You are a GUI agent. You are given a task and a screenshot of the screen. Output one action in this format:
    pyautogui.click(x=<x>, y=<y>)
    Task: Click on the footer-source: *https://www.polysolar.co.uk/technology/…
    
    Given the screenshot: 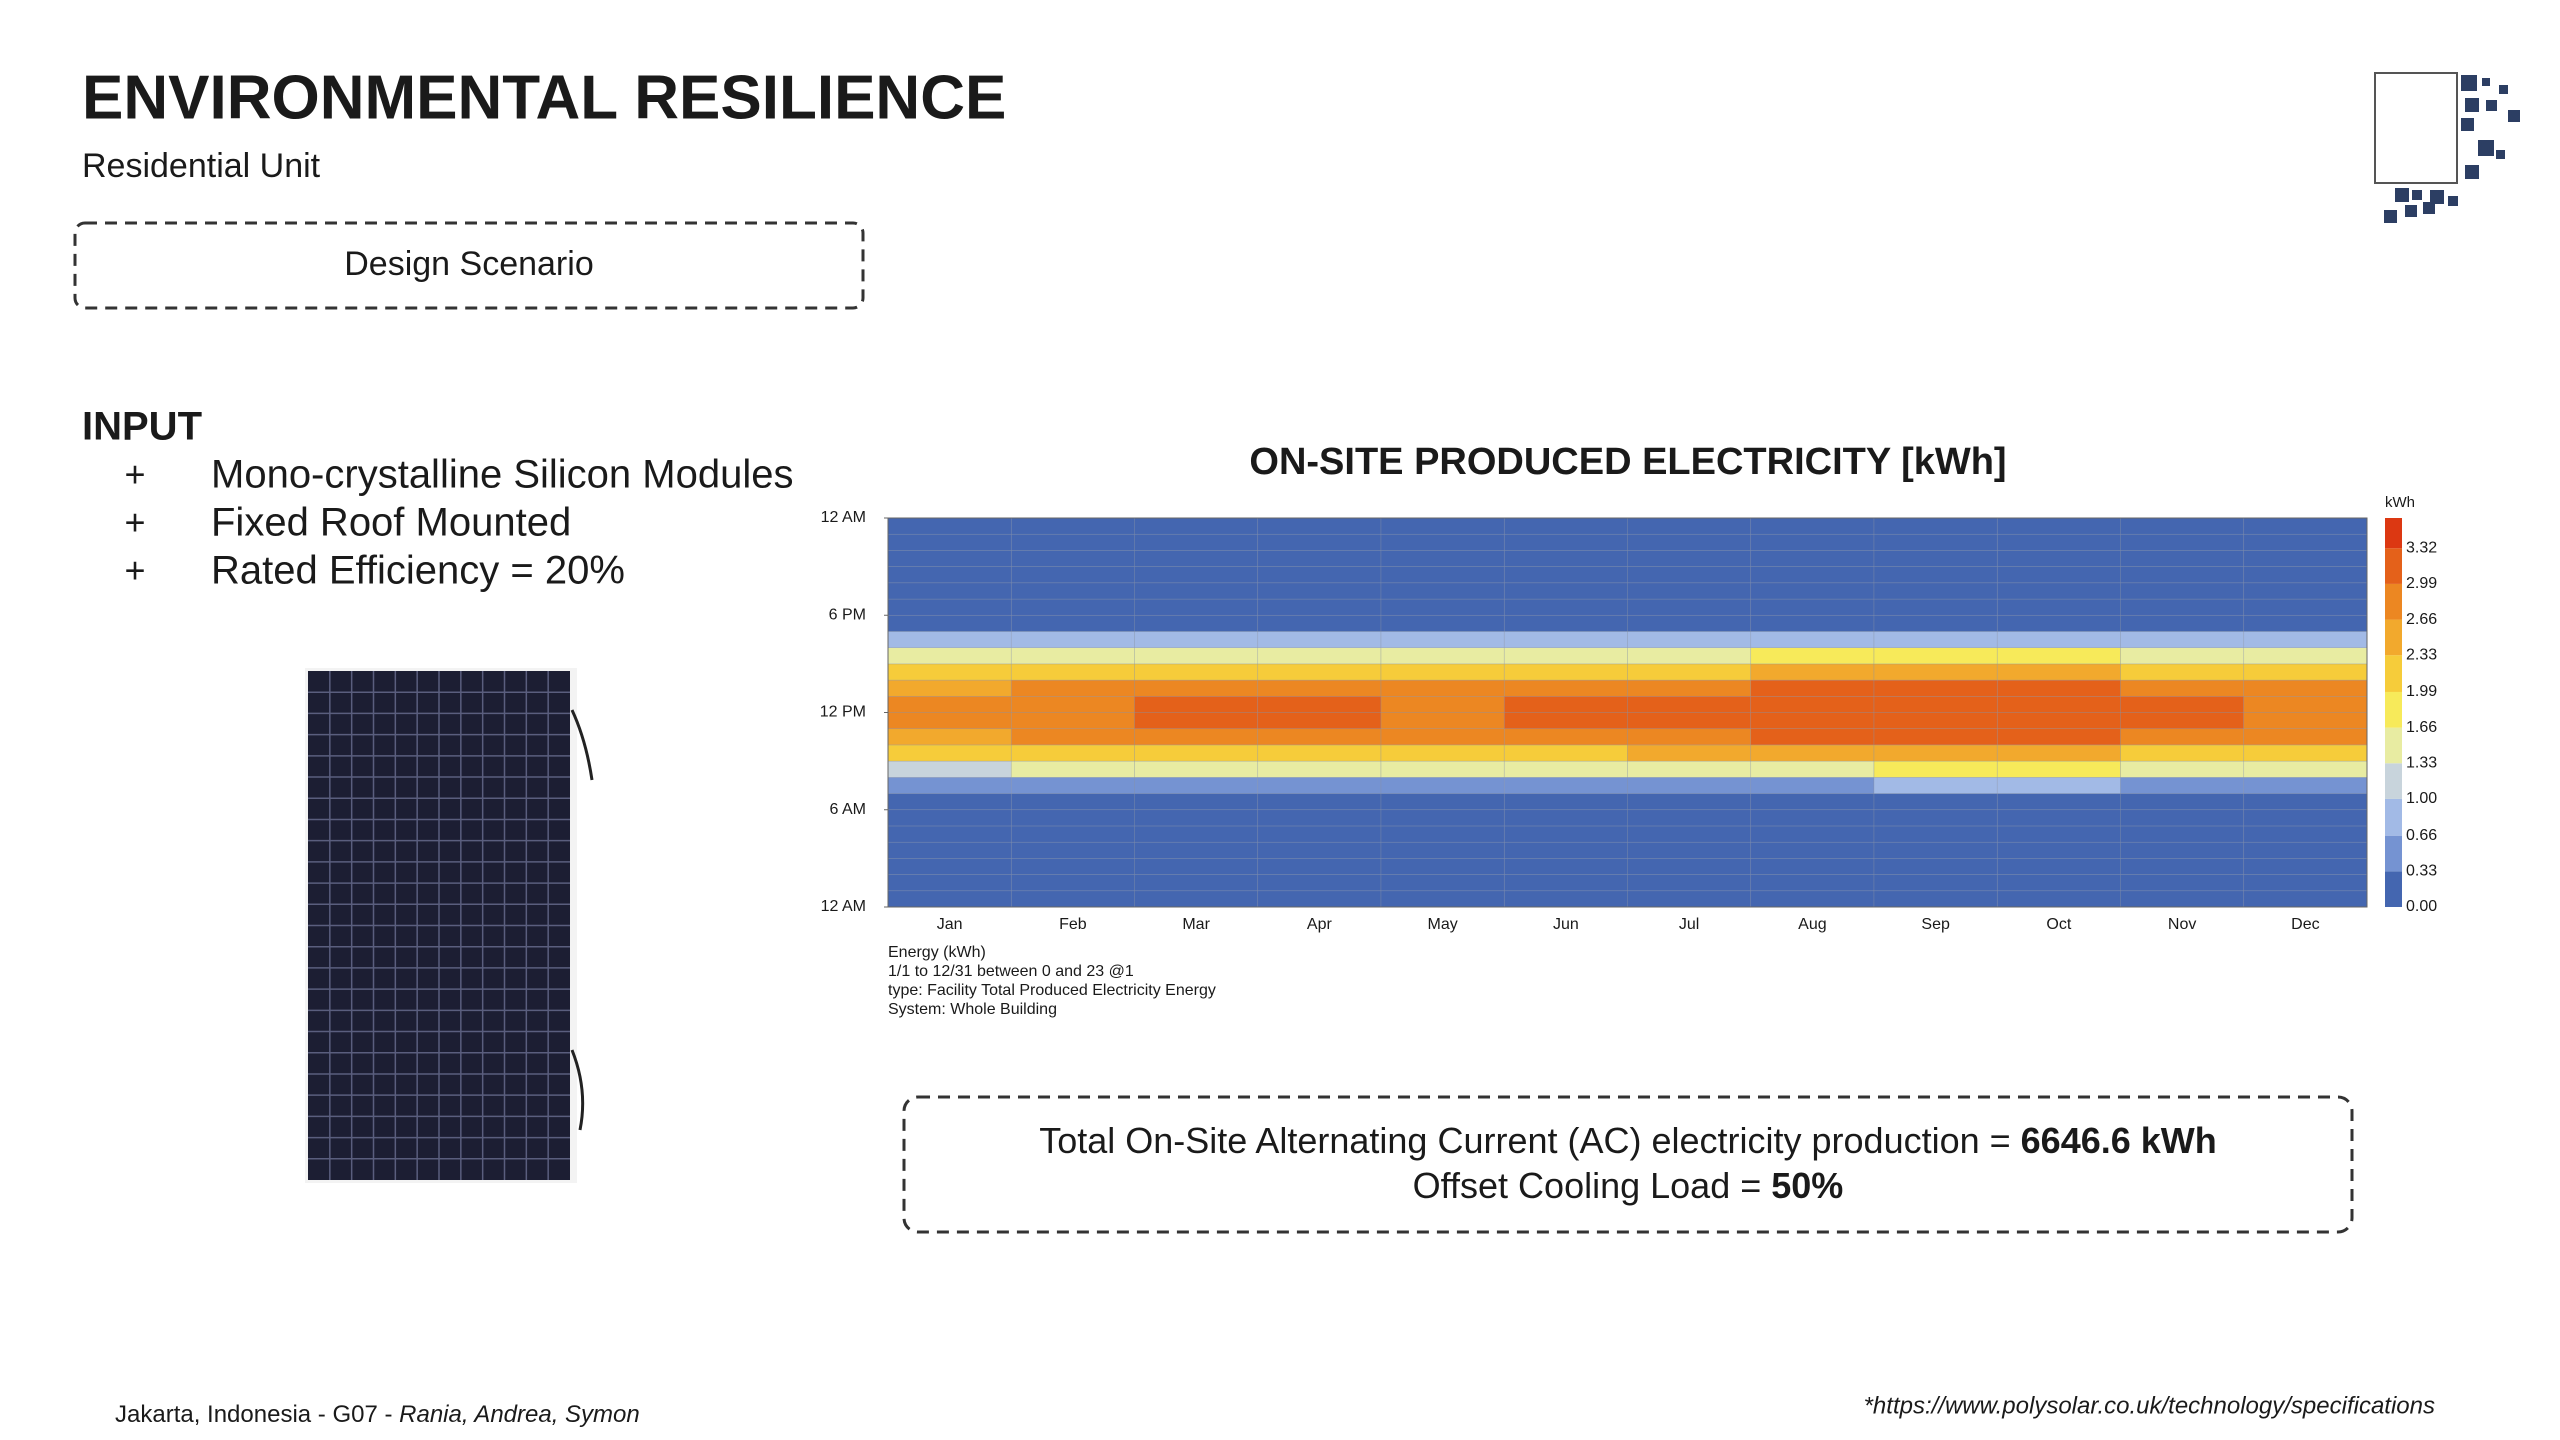 What is the action you would take?
    pyautogui.click(x=2149, y=1405)
    